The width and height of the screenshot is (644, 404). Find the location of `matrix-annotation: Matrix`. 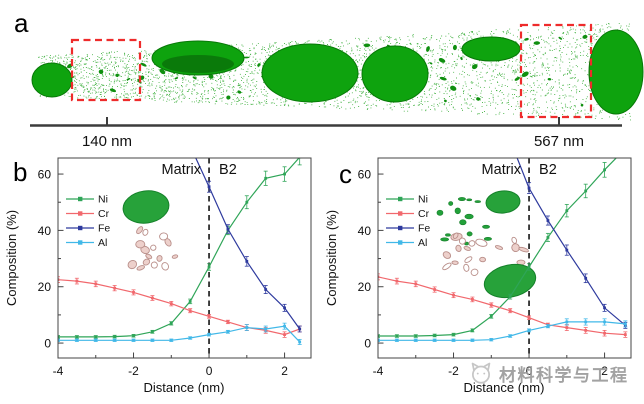

matrix-annotation: Matrix is located at coordinates (502, 170).